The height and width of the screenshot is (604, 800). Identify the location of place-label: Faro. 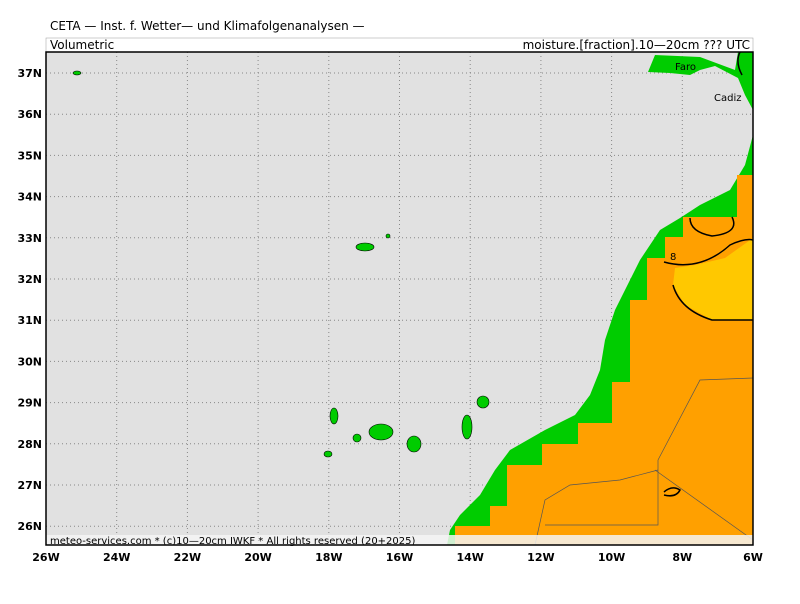
(685, 67).